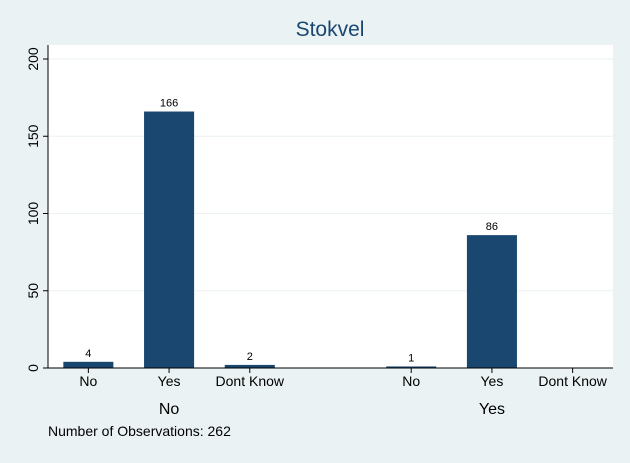 Image resolution: width=630 pixels, height=463 pixels. Describe the element at coordinates (33, 136) in the screenshot. I see `y-tick-label: 150` at that location.